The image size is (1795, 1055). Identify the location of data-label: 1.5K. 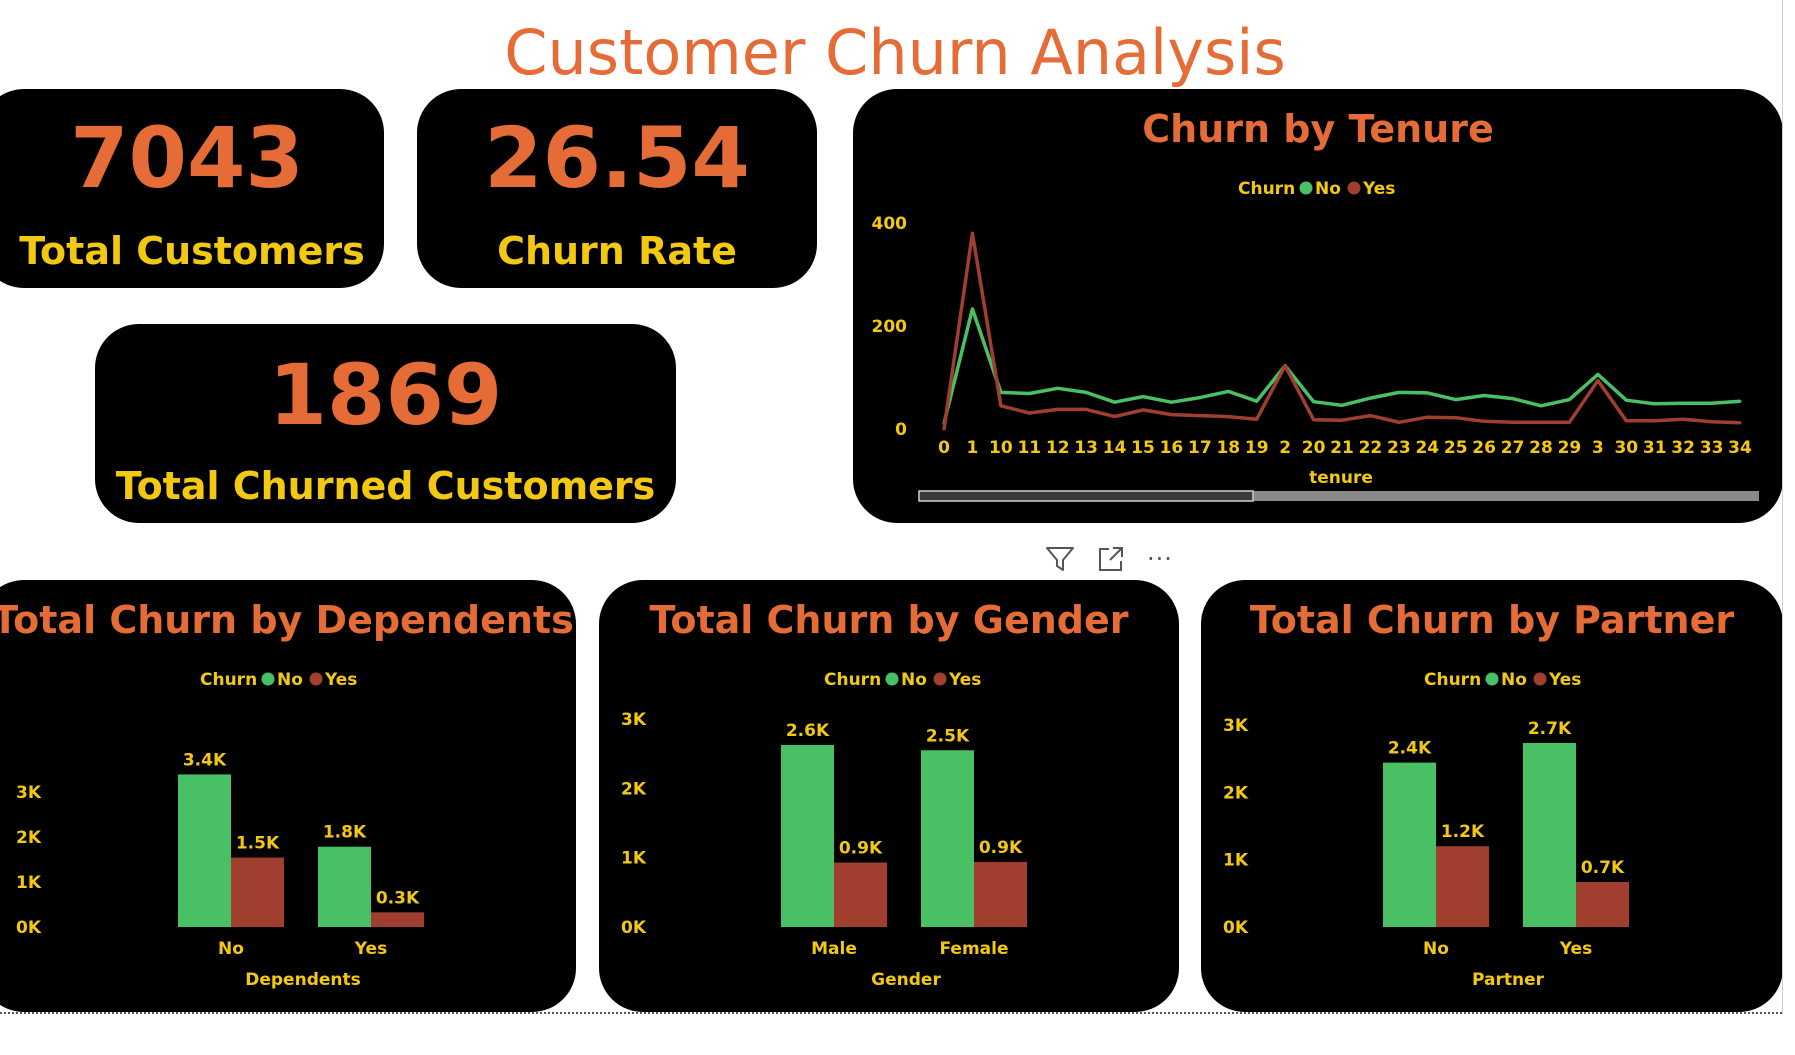
(258, 844).